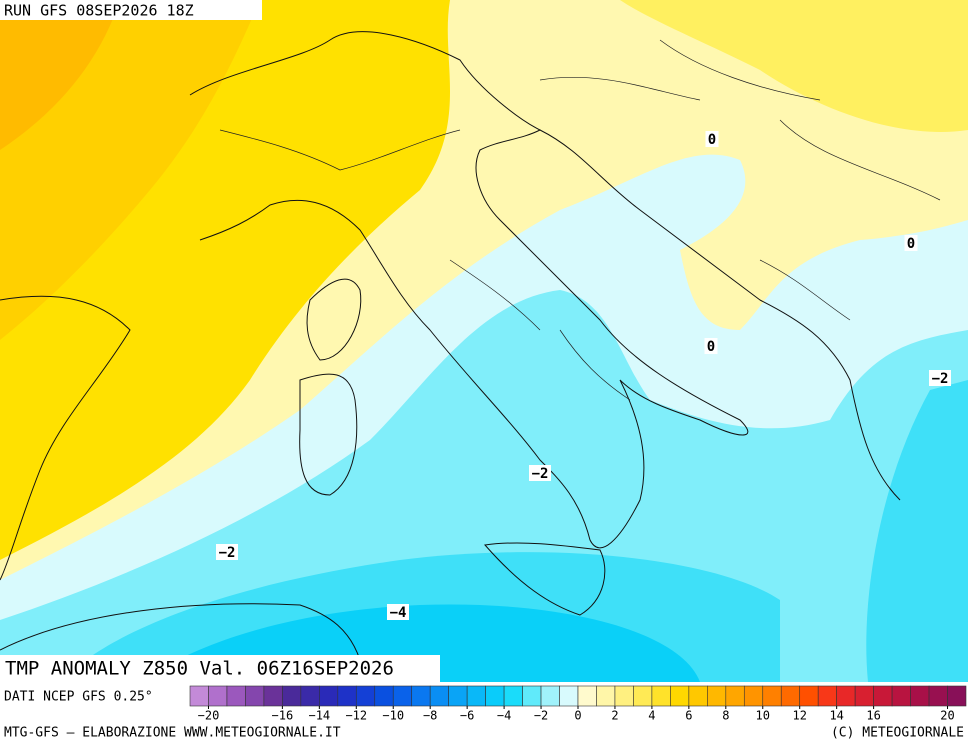 The height and width of the screenshot is (745, 968). Describe the element at coordinates (799, 716) in the screenshot. I see `colorbar-tick-label: 12` at that location.